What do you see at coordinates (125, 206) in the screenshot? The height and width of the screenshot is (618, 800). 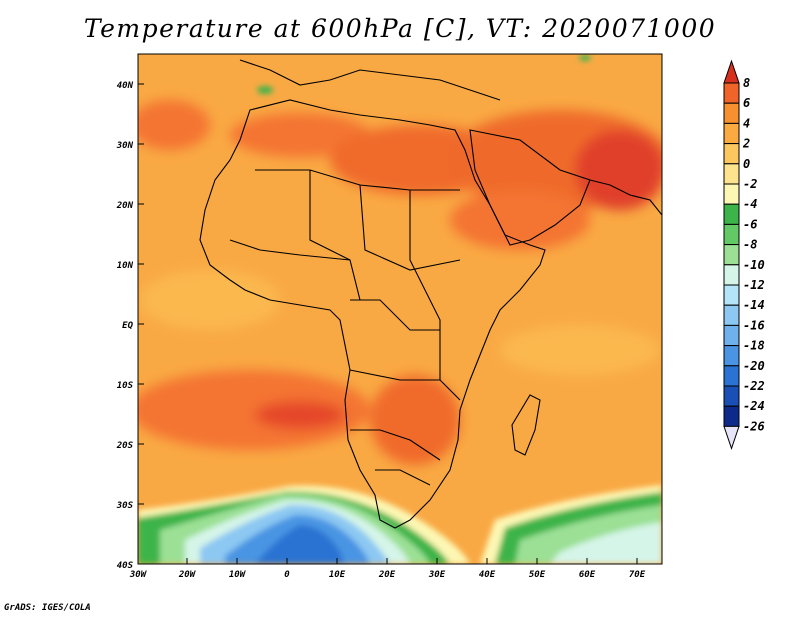 I see `lat-label: 20N` at bounding box center [125, 206].